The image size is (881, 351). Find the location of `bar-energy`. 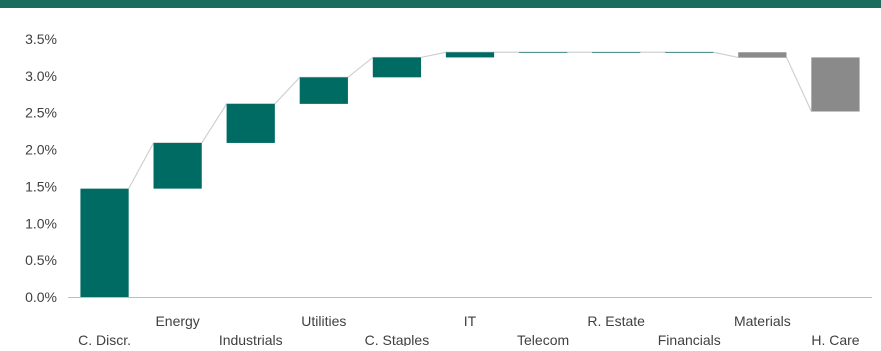

bar-energy is located at coordinates (178, 166).